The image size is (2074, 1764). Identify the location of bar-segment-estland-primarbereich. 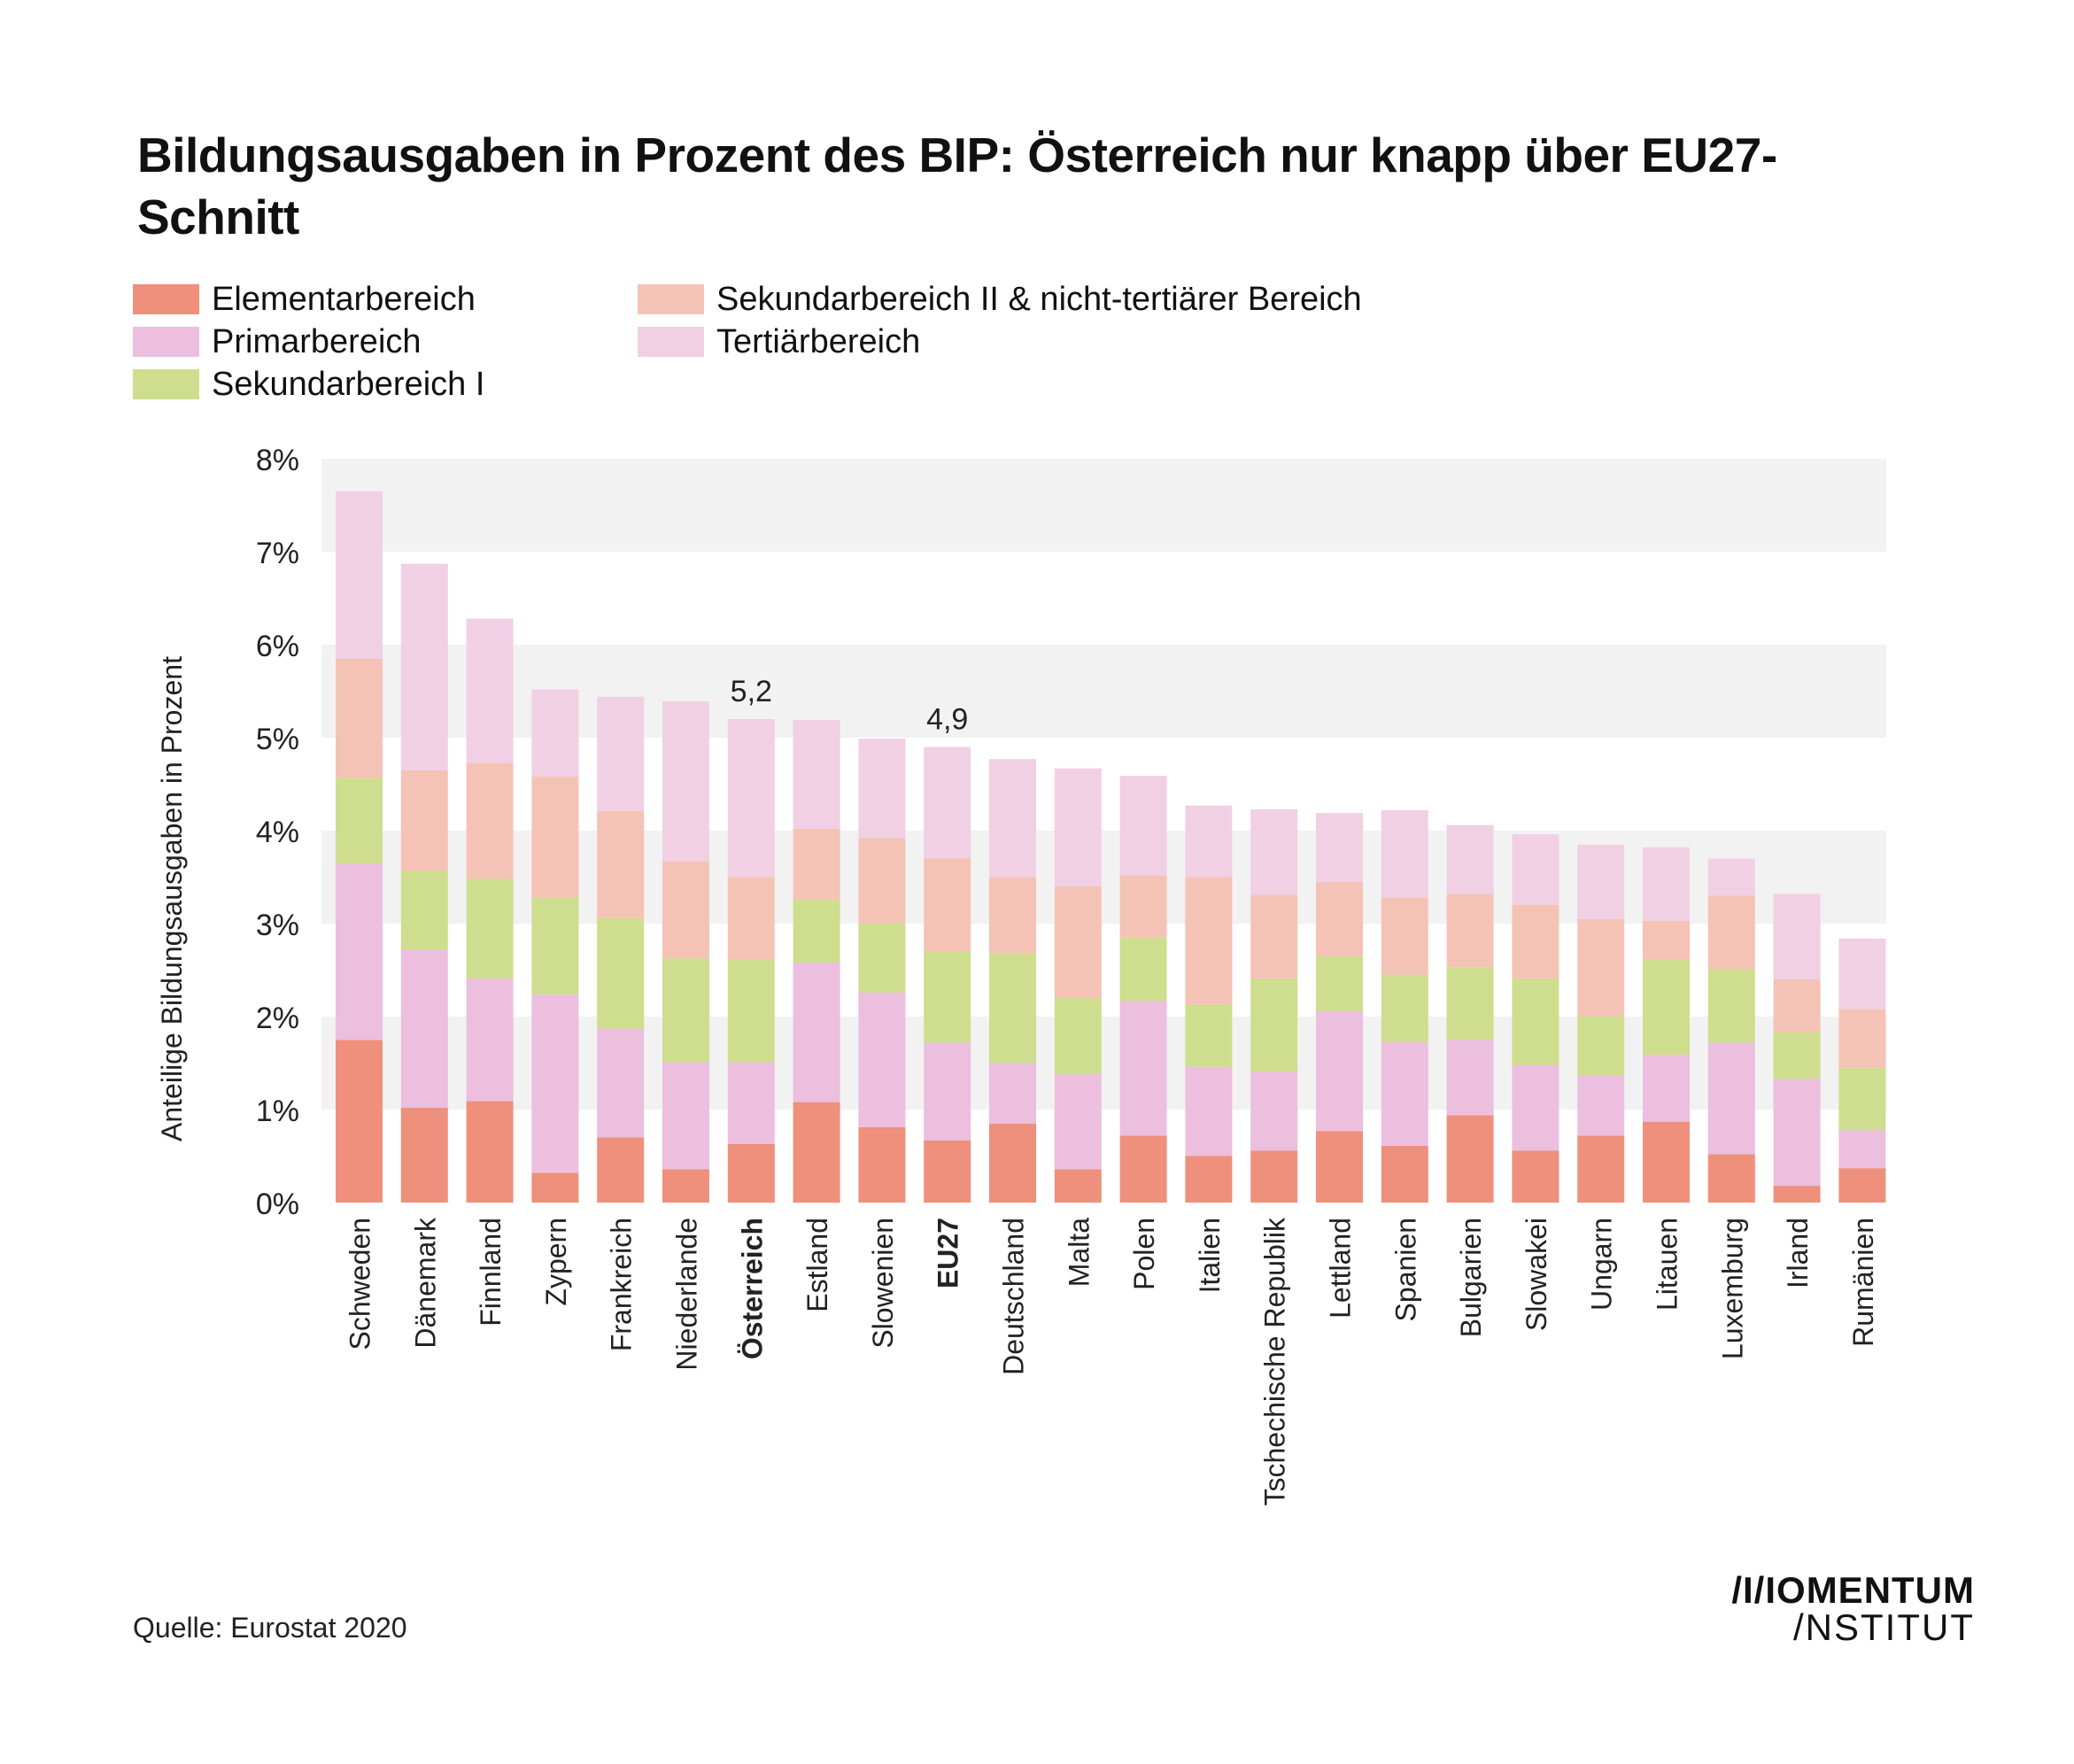
(816, 1032).